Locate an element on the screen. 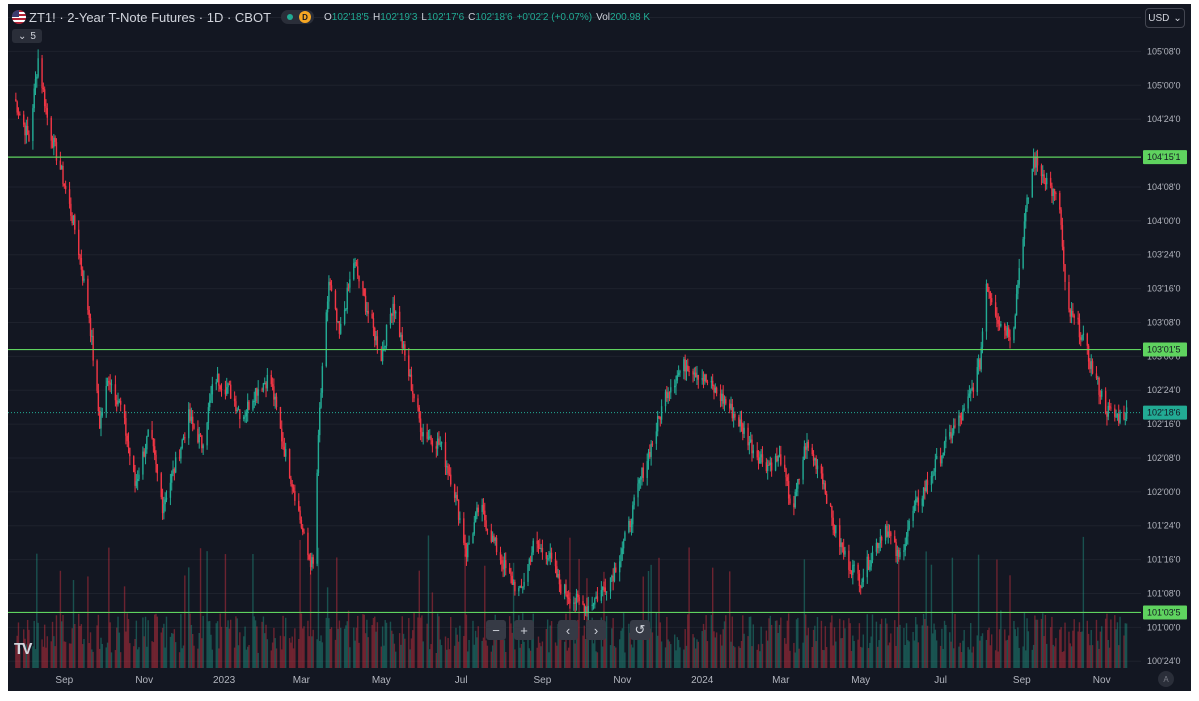  zoom-in-button: + is located at coordinates (524, 630).